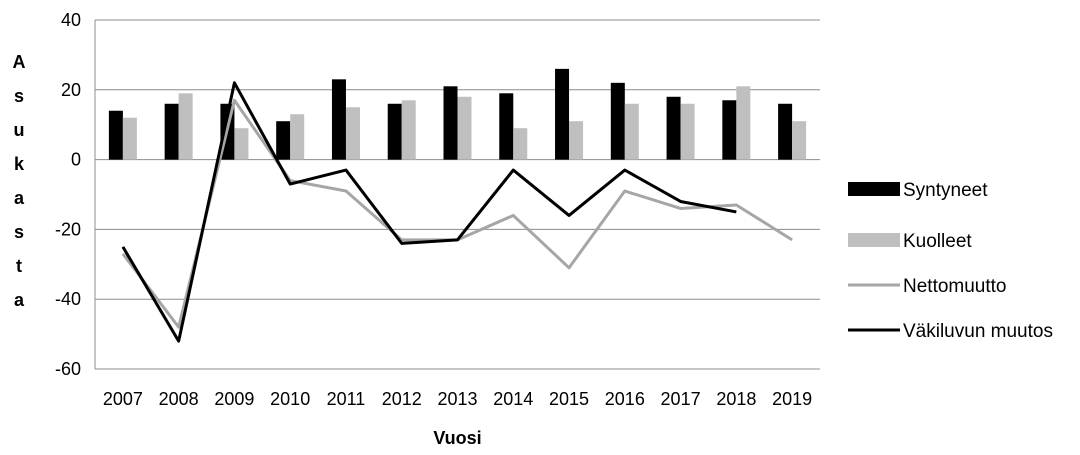 The width and height of the screenshot is (1080, 455). I want to click on x-tick-label: 2018, so click(736, 399).